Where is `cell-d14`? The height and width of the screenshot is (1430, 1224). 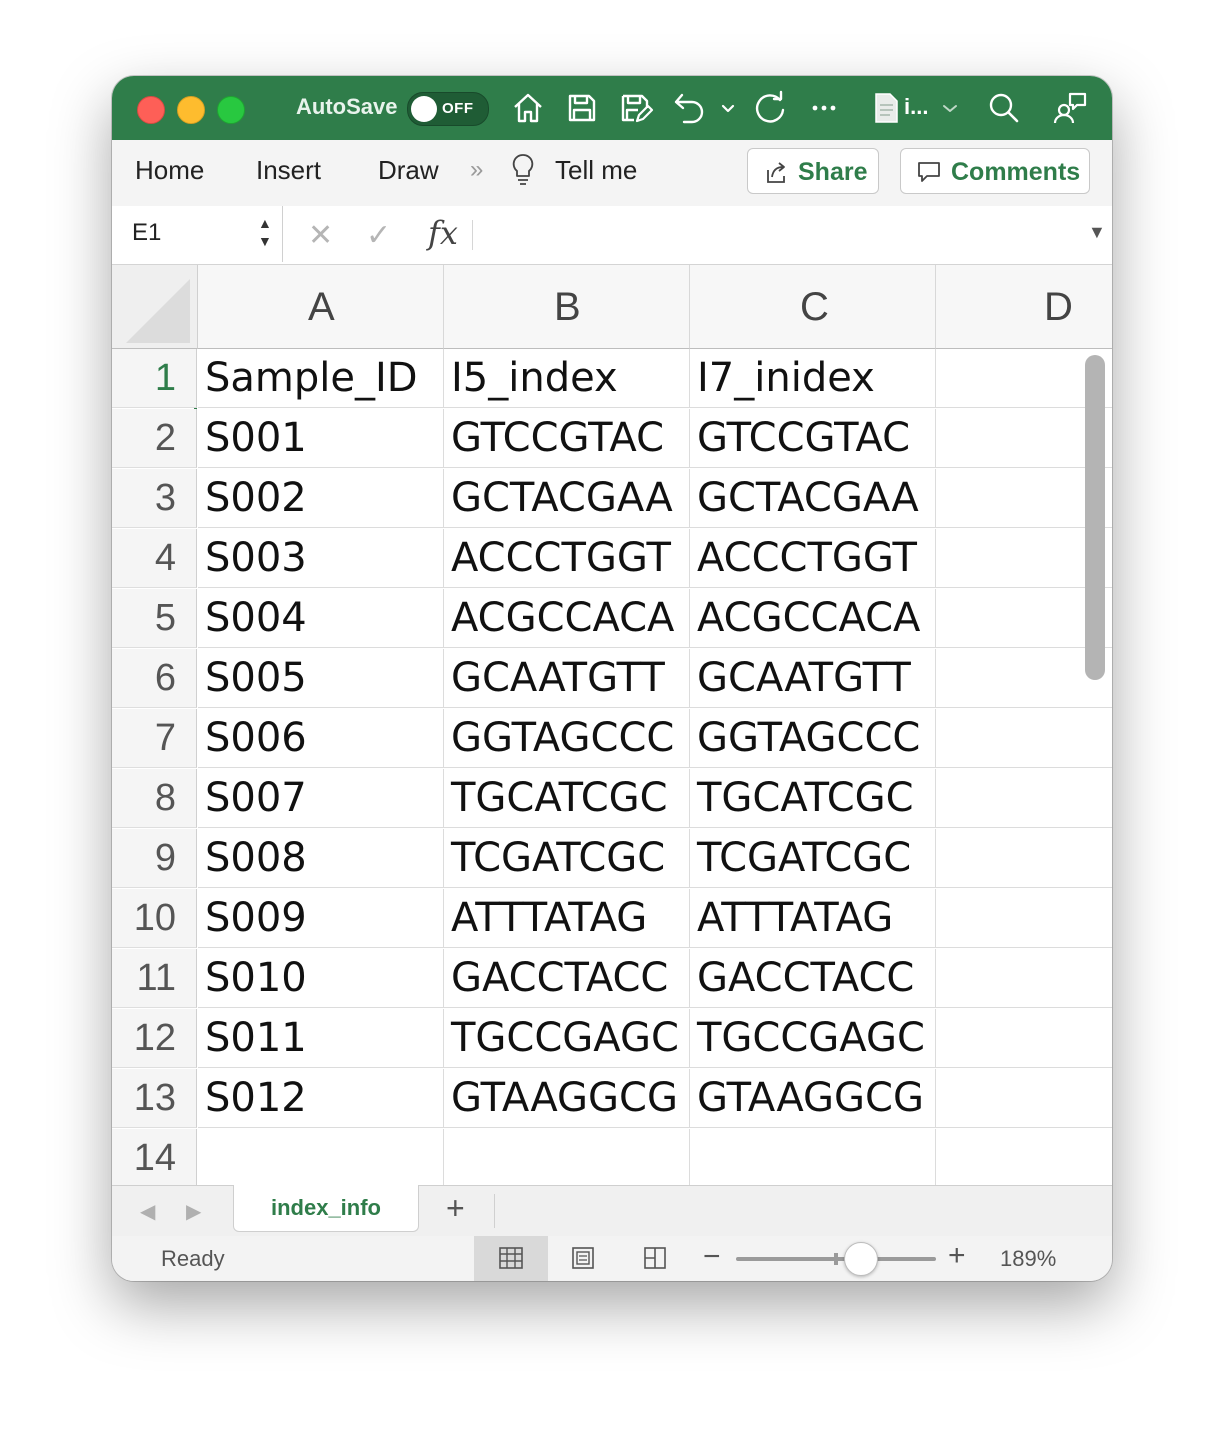
cell-d14 is located at coordinates (1024, 1158).